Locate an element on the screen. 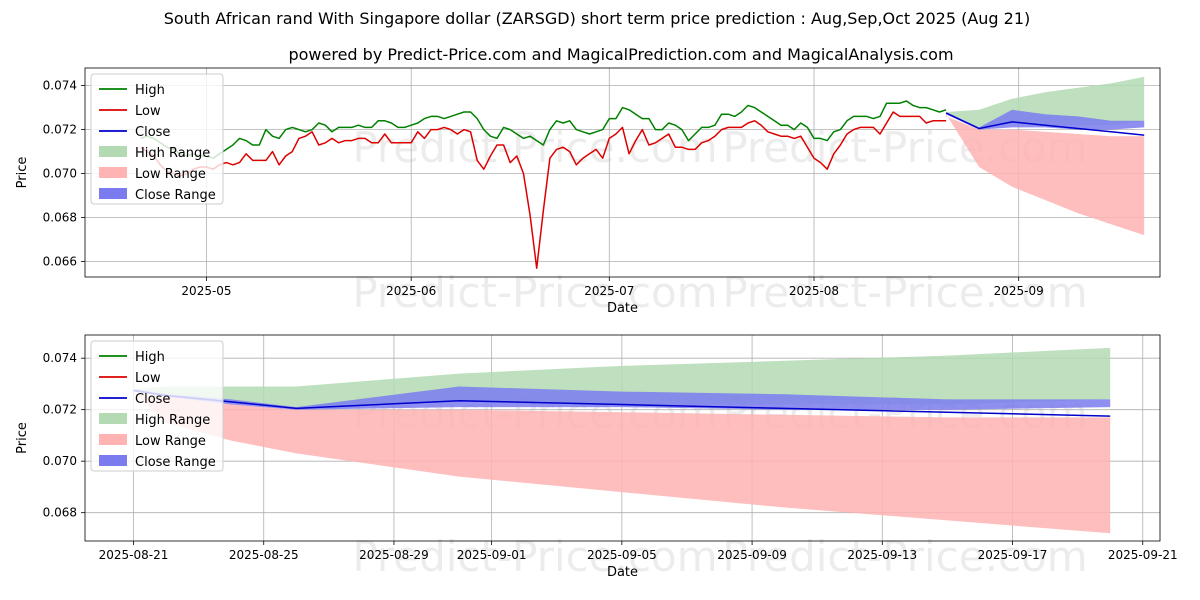 The height and width of the screenshot is (600, 1200). x-tick-label: 2025-09-01 is located at coordinates (492, 555).